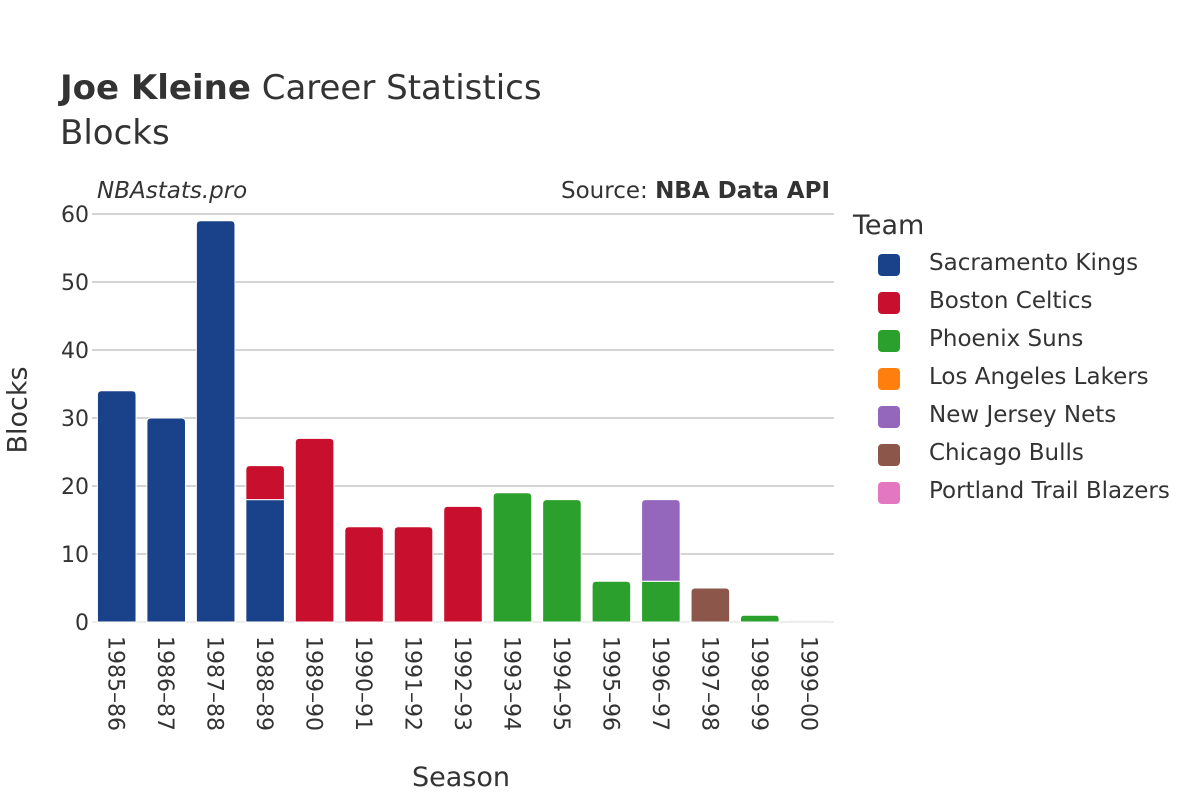 This screenshot has width=1200, height=800. Describe the element at coordinates (609, 683) in the screenshot. I see `x-tick-label: 1995–96` at that location.